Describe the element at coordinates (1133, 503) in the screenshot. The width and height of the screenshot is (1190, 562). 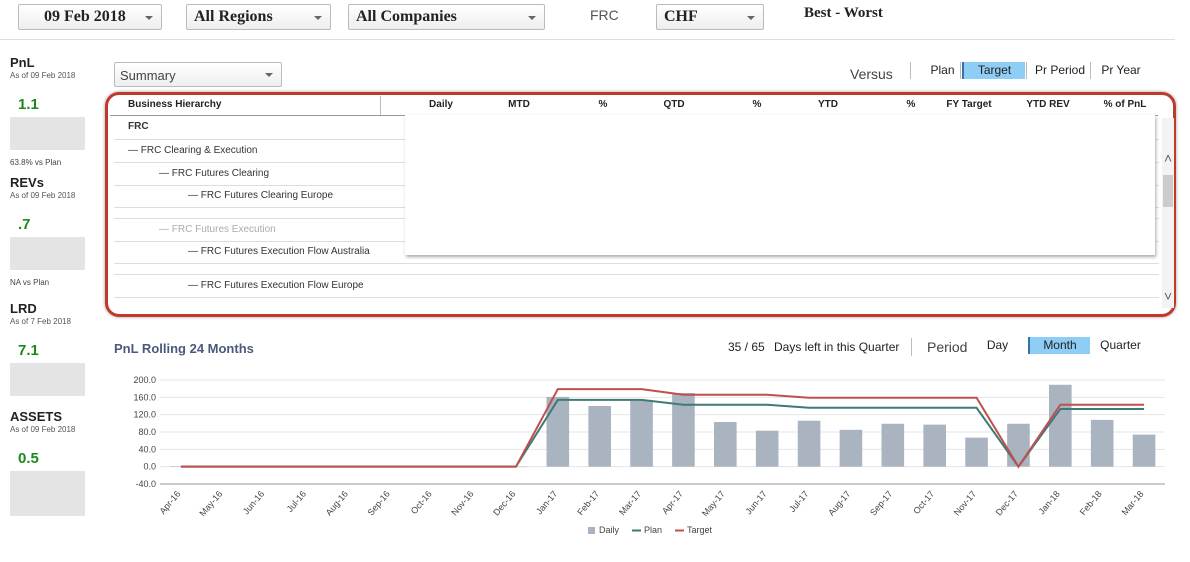
I see `x-tick-label: Mar-18` at that location.